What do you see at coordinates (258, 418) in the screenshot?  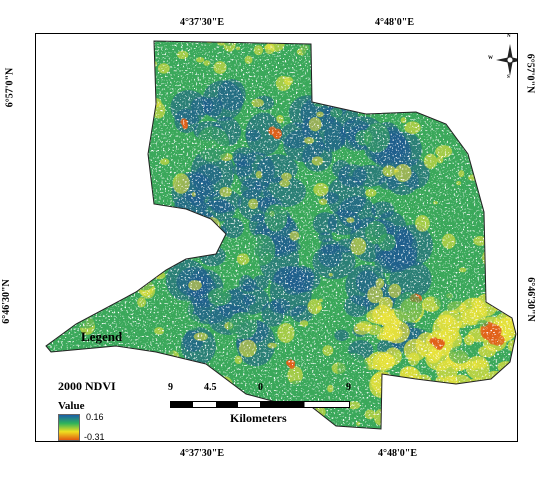 I see `scale-unit-label: Kilometers` at bounding box center [258, 418].